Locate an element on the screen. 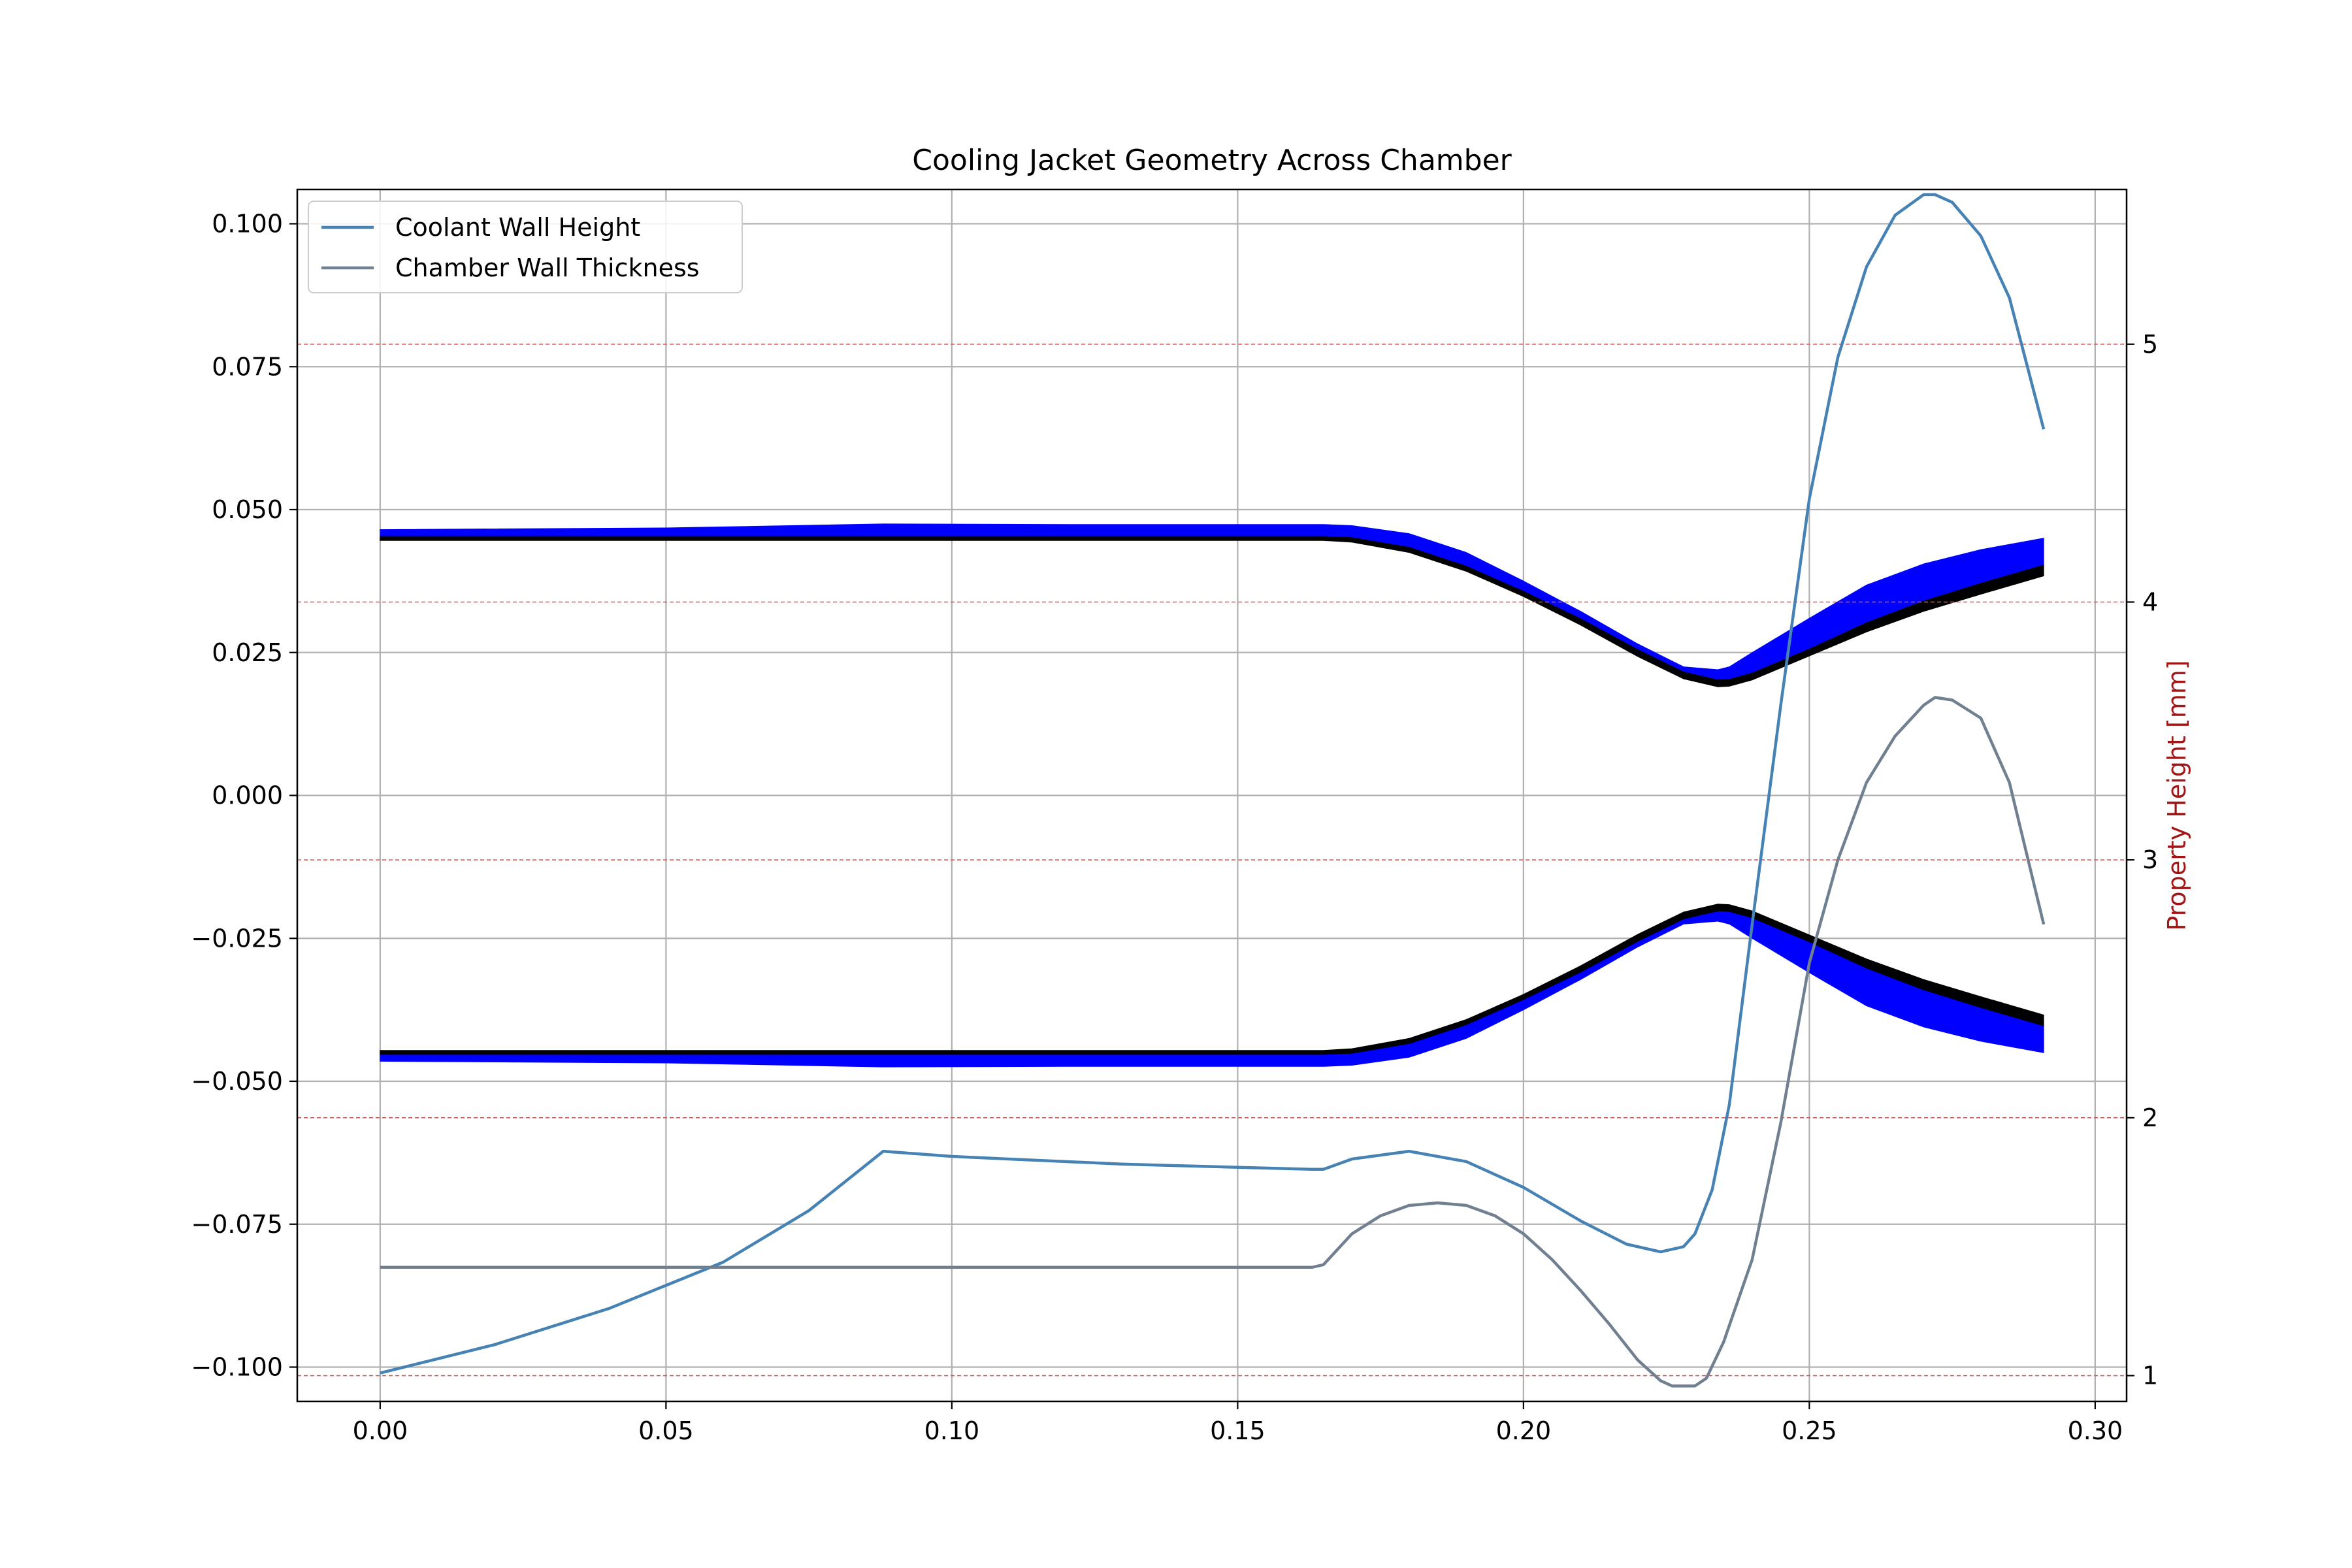 The height and width of the screenshot is (1568, 2352). x-tick-label: 0.25 is located at coordinates (1809, 1430).